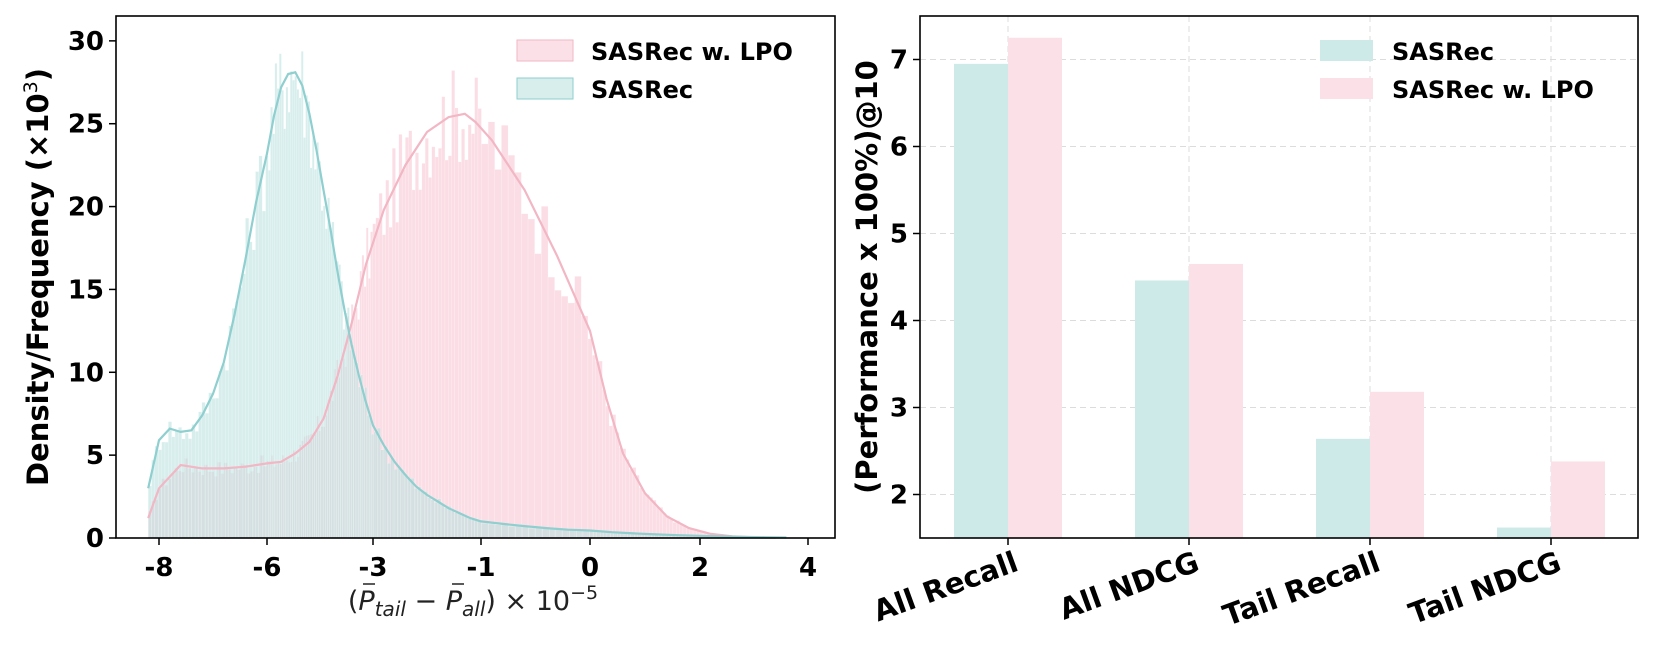  What do you see at coordinates (95, 539) in the screenshot?
I see `y-tick-label: 0` at bounding box center [95, 539].